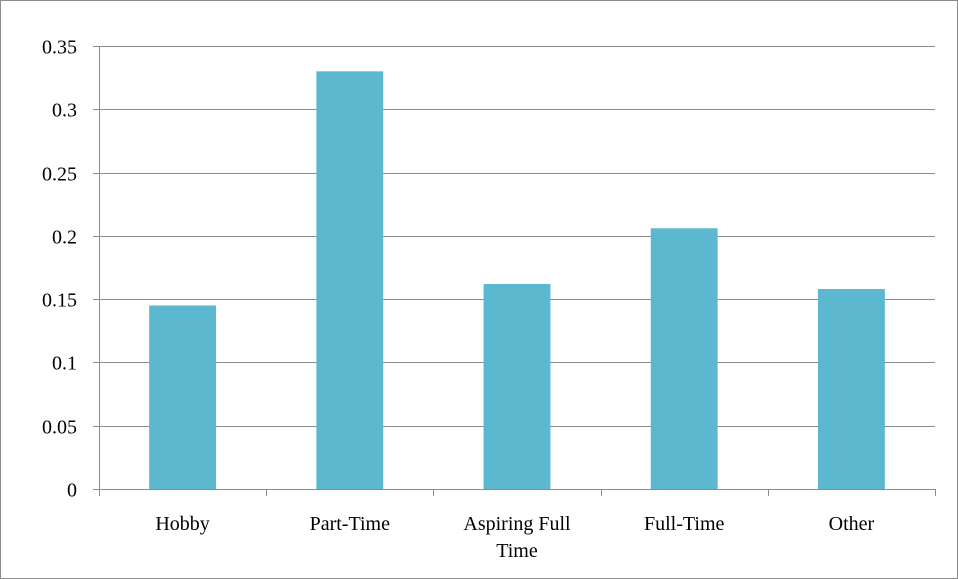 Image resolution: width=958 pixels, height=579 pixels. What do you see at coordinates (852, 524) in the screenshot?
I see `x-category-label: Other` at bounding box center [852, 524].